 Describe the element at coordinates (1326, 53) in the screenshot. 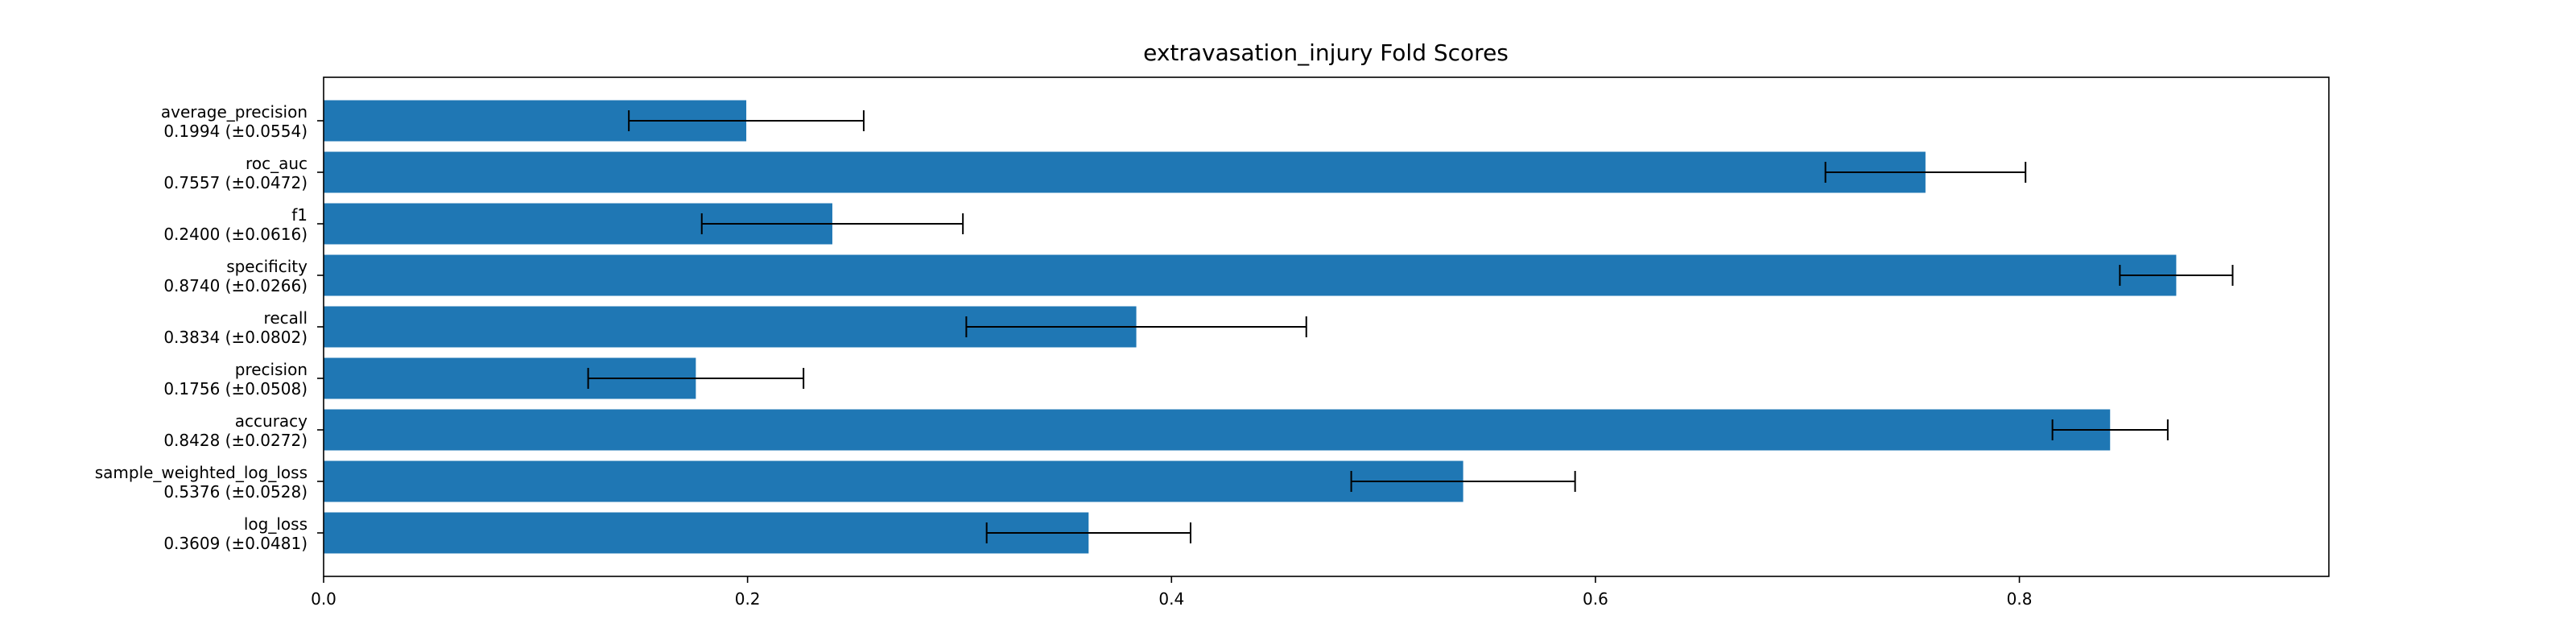

I see `chart-title: extravasation_injury Fold Scores` at that location.